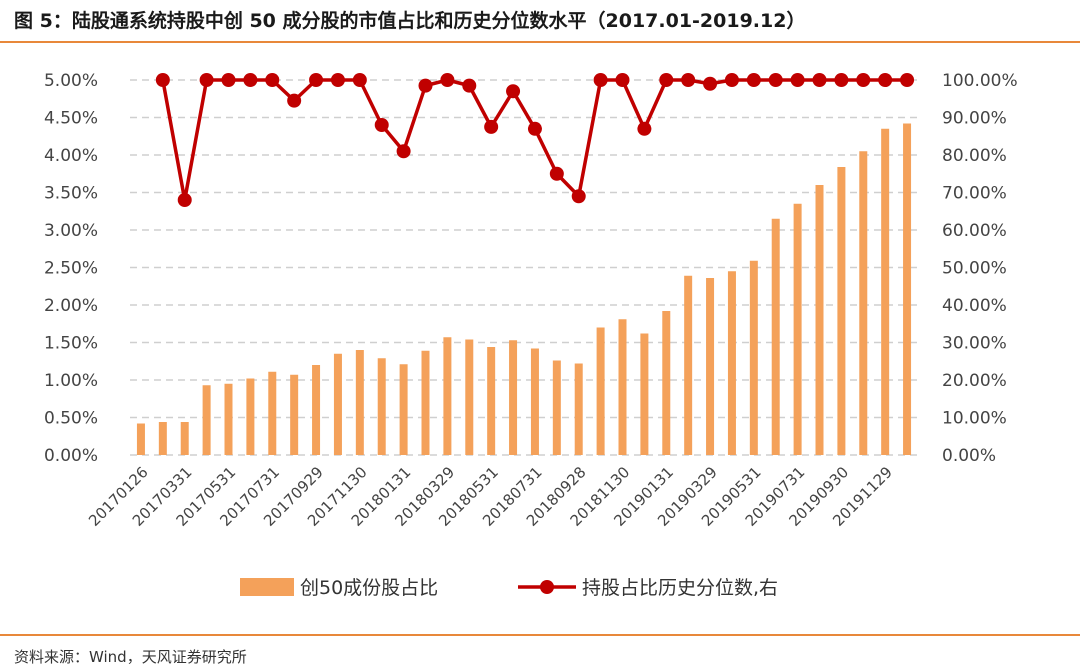 This screenshot has width=1080, height=672. Describe the element at coordinates (969, 456) in the screenshot. I see `y-right-tick-label: 0.00%` at that location.